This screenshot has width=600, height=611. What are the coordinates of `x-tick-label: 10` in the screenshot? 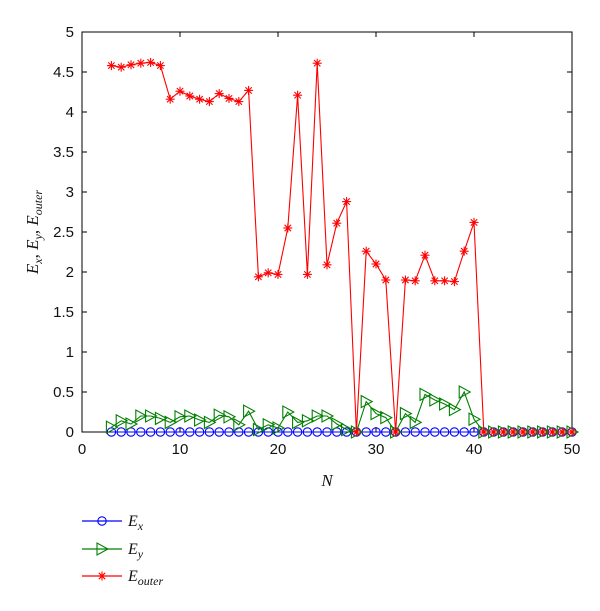 It's located at (180, 449).